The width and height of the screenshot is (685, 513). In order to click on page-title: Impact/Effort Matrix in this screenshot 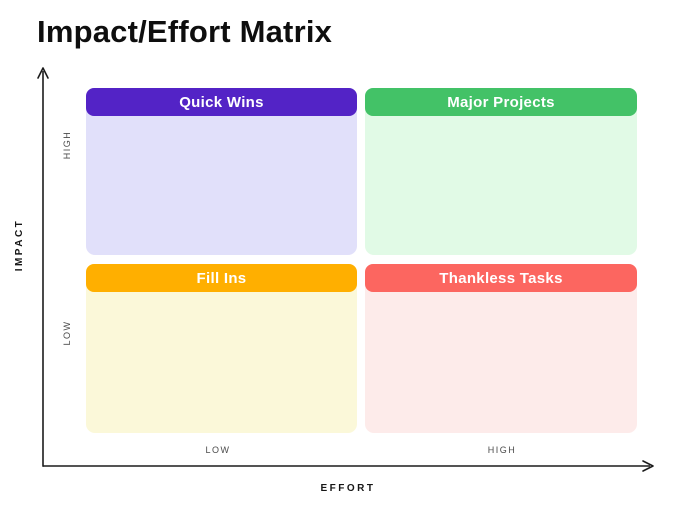, I will do `click(185, 31)`.